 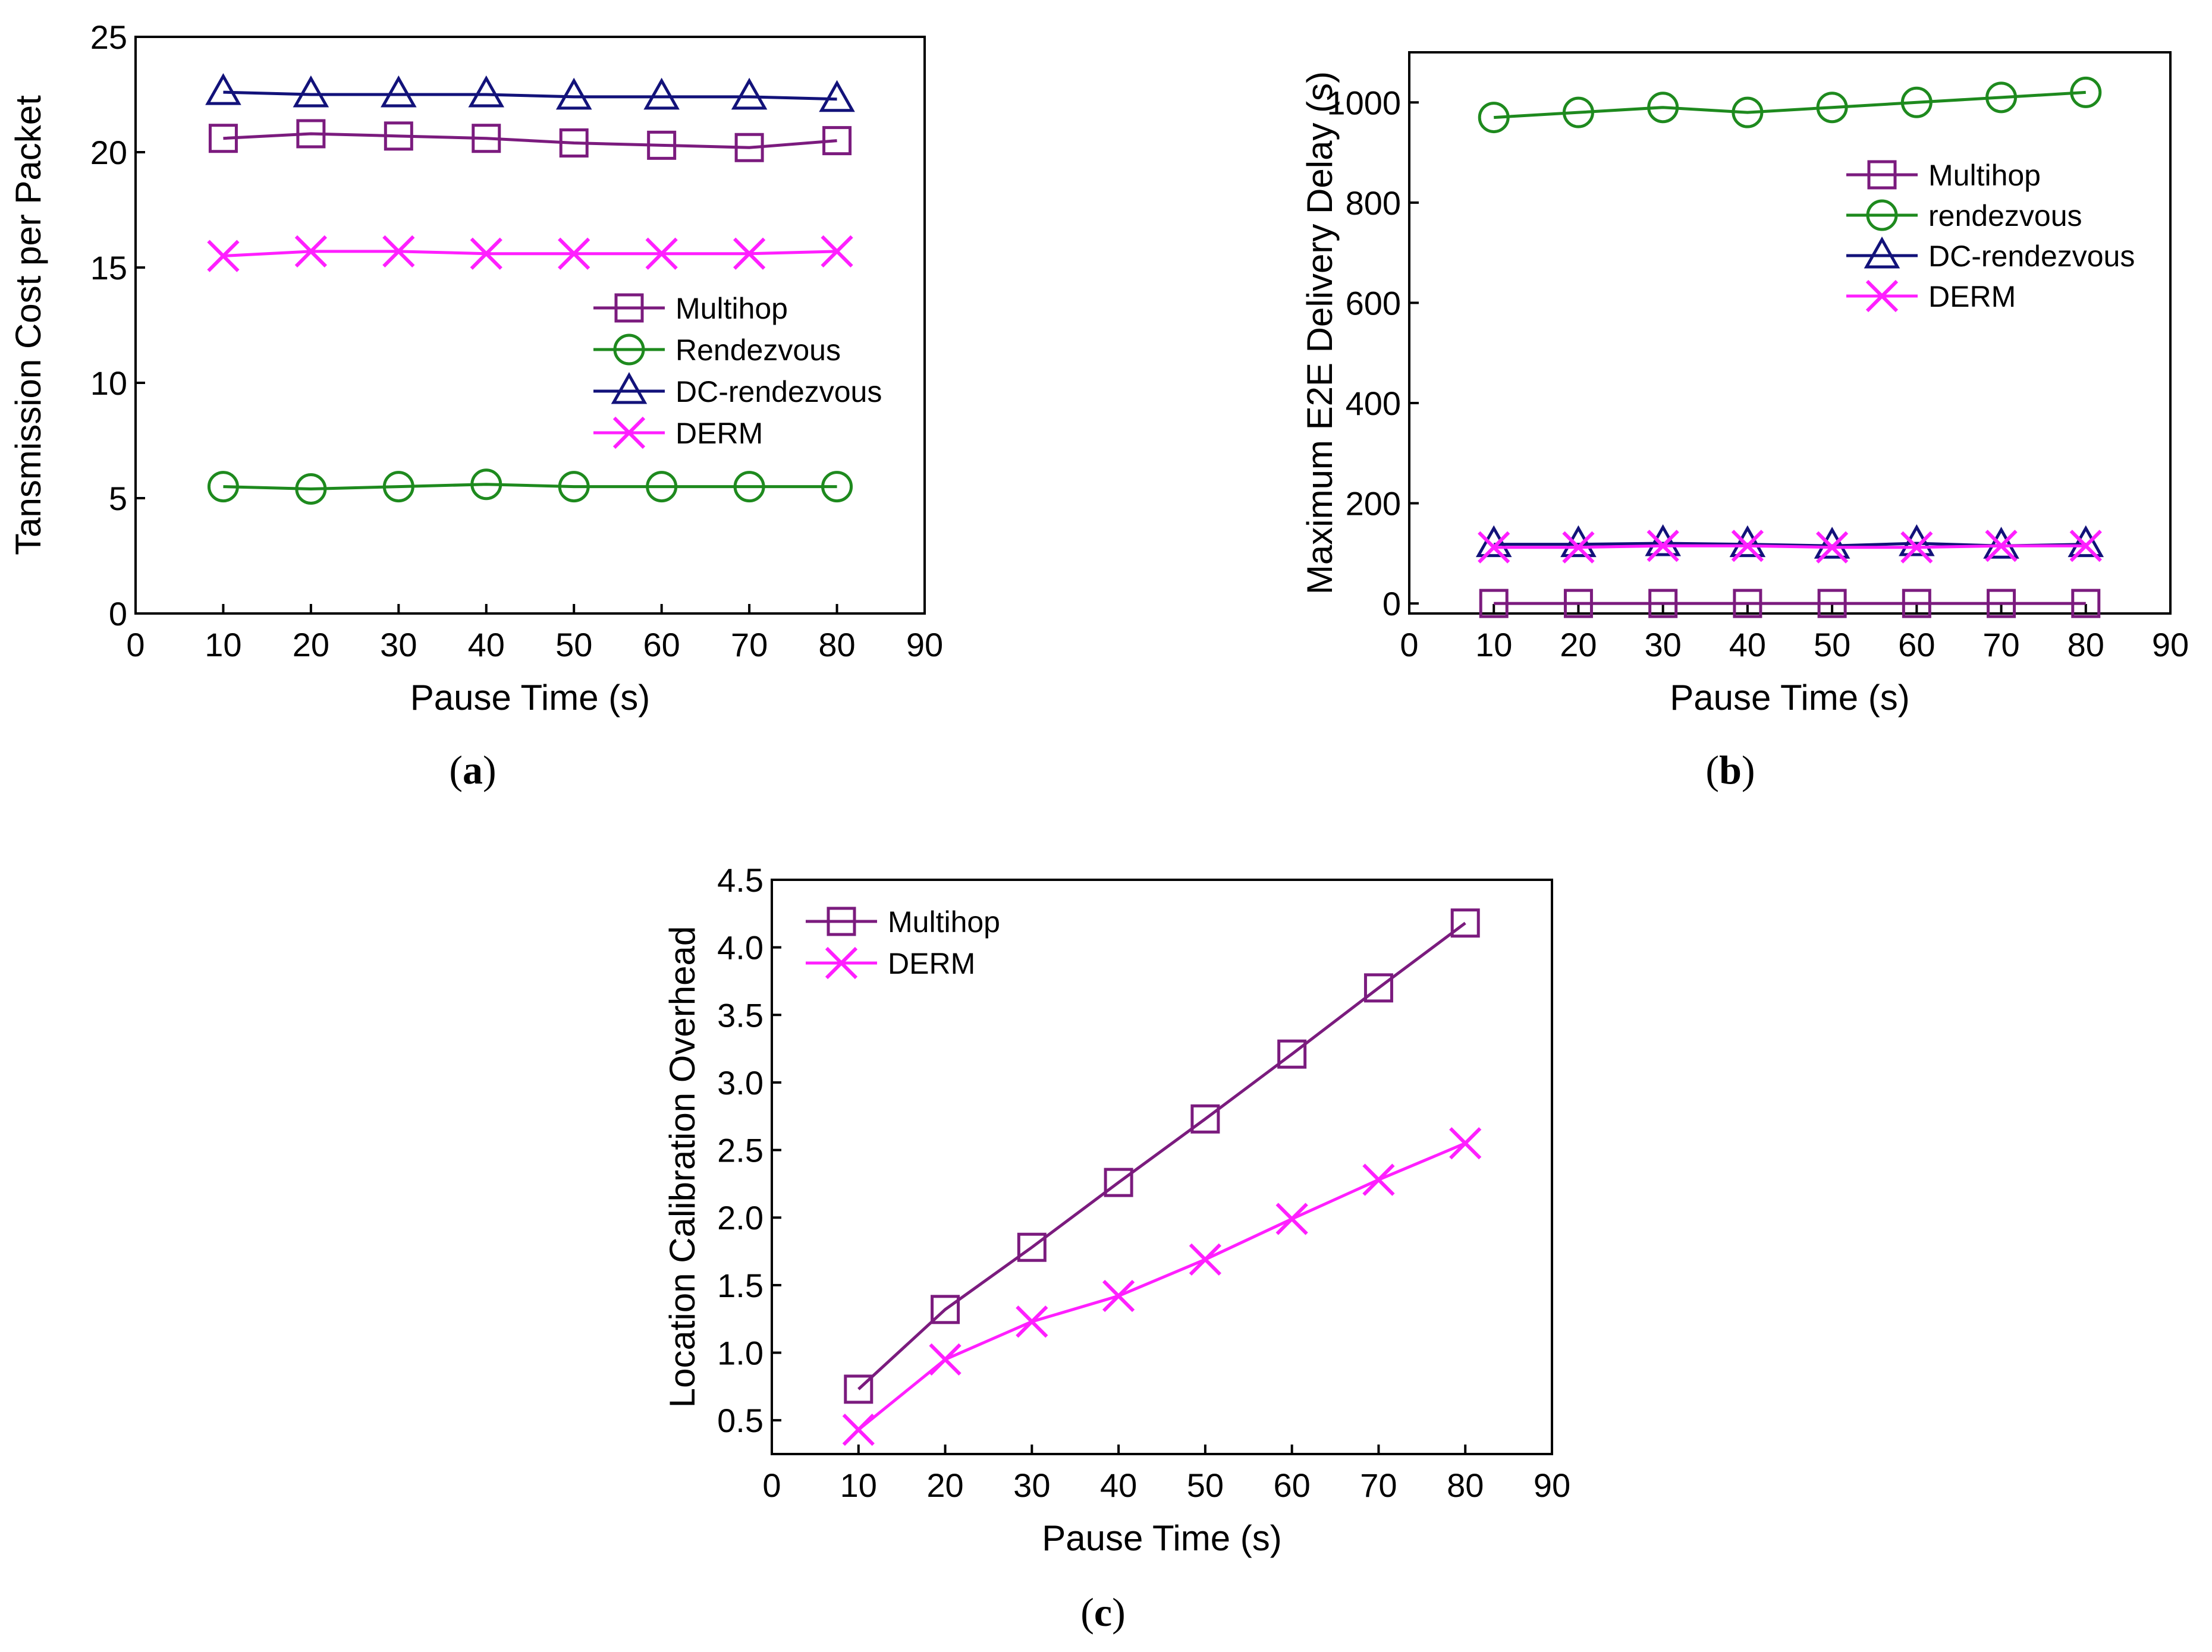 What do you see at coordinates (530, 92) in the screenshot?
I see `series-dc-rendezvous` at bounding box center [530, 92].